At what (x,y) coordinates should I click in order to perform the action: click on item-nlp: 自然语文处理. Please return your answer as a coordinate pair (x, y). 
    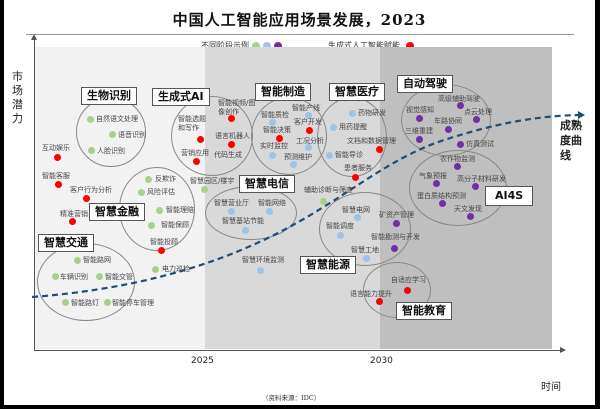
    Looking at the image, I should click on (117, 119).